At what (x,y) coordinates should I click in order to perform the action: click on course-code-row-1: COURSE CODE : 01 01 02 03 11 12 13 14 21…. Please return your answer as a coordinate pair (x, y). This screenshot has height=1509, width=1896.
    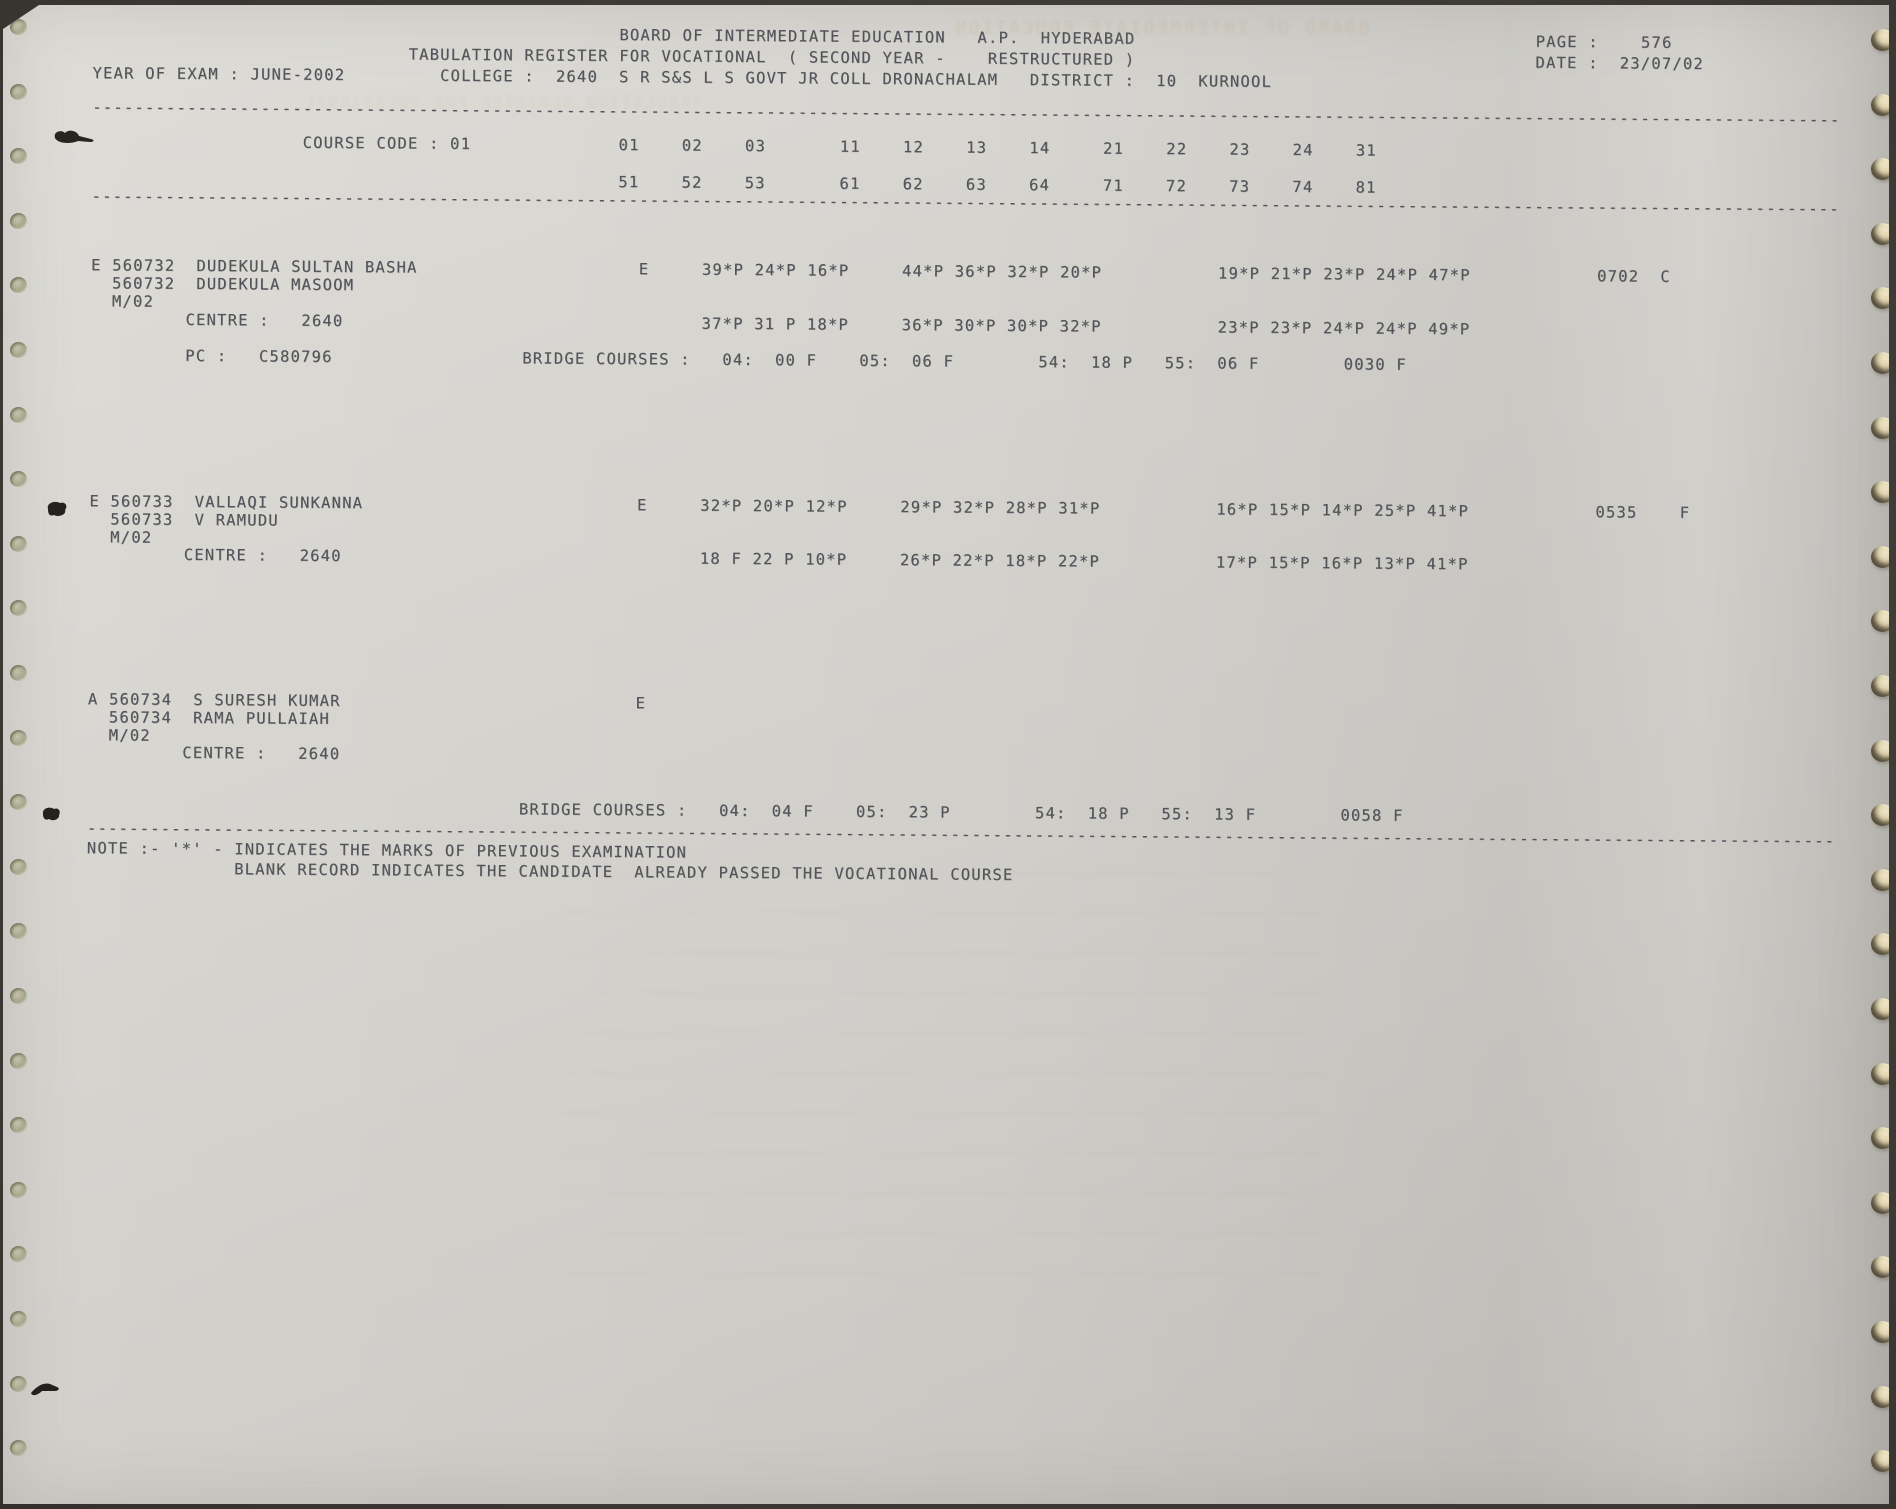
    Looking at the image, I should click on (734, 146).